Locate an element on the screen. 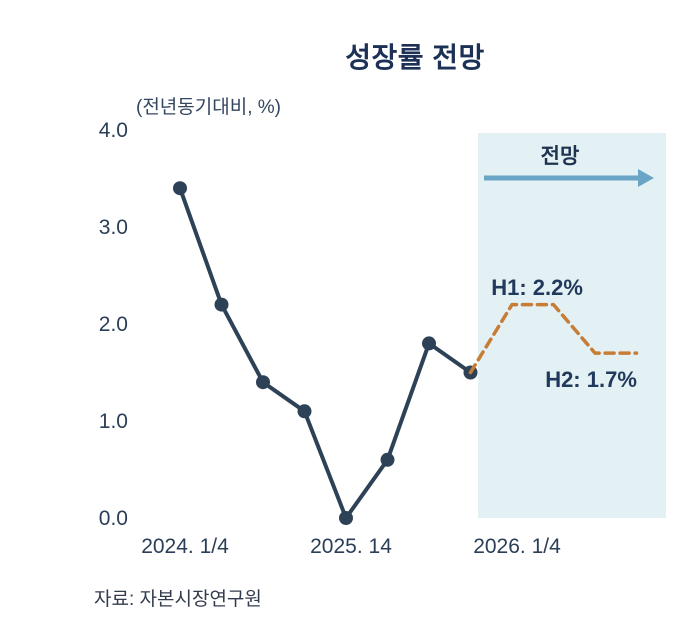 The image size is (693, 636). forecast-annotation: H1: 2.2% is located at coordinates (537, 287).